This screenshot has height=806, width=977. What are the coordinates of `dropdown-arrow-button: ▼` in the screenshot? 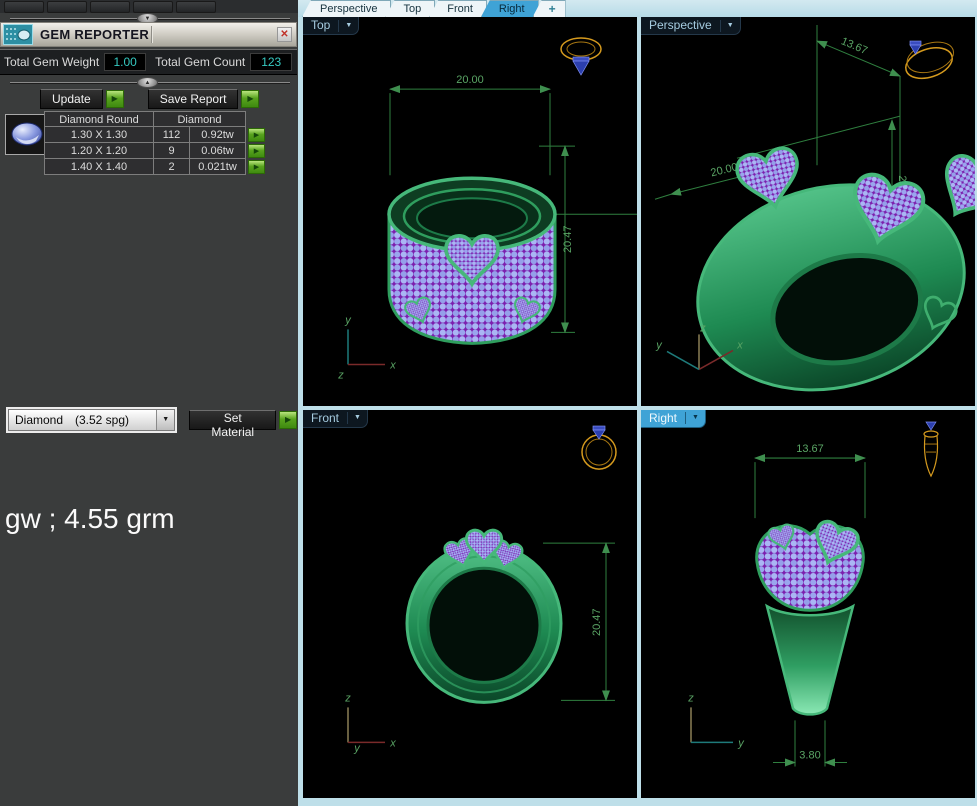 It's located at (165, 419).